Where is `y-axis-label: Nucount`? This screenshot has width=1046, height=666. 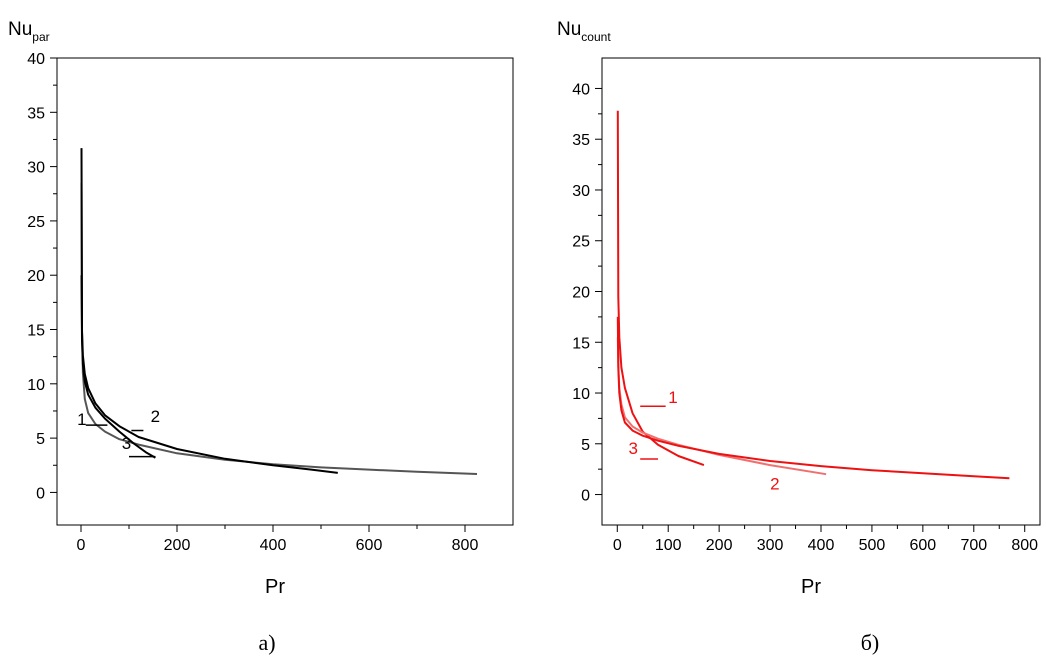 y-axis-label: Nucount is located at coordinates (584, 31).